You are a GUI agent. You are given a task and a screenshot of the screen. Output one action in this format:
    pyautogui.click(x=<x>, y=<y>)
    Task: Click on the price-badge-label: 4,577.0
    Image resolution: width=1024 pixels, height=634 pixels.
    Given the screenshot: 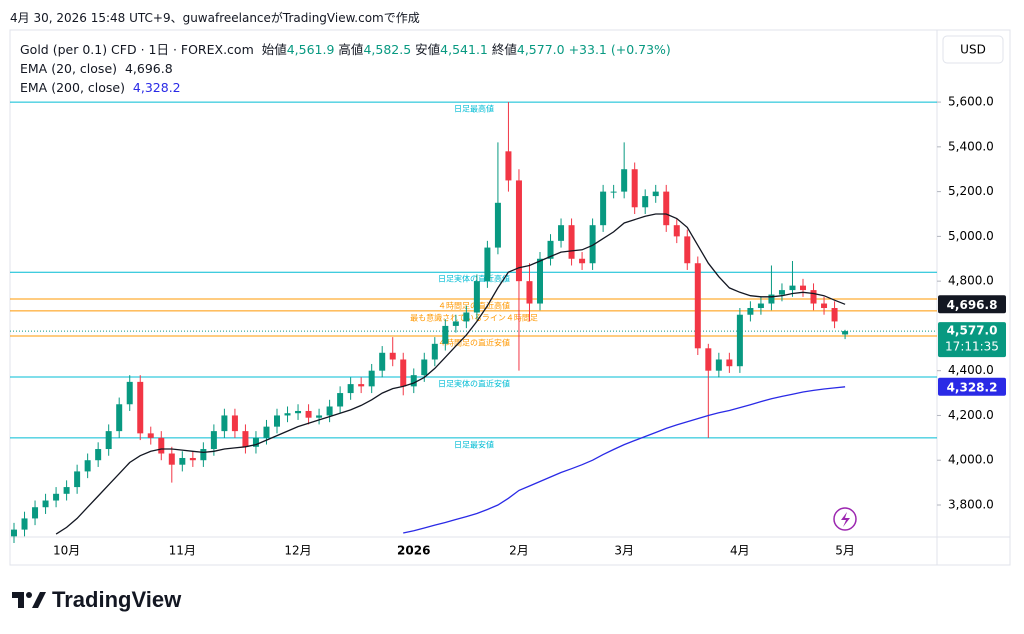 What is the action you would take?
    pyautogui.click(x=972, y=331)
    